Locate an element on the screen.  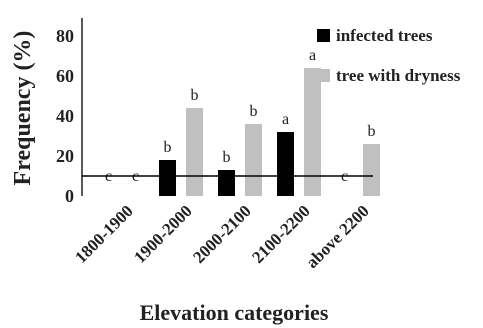
y-axis-title: Frequency (%) is located at coordinates (23, 108).